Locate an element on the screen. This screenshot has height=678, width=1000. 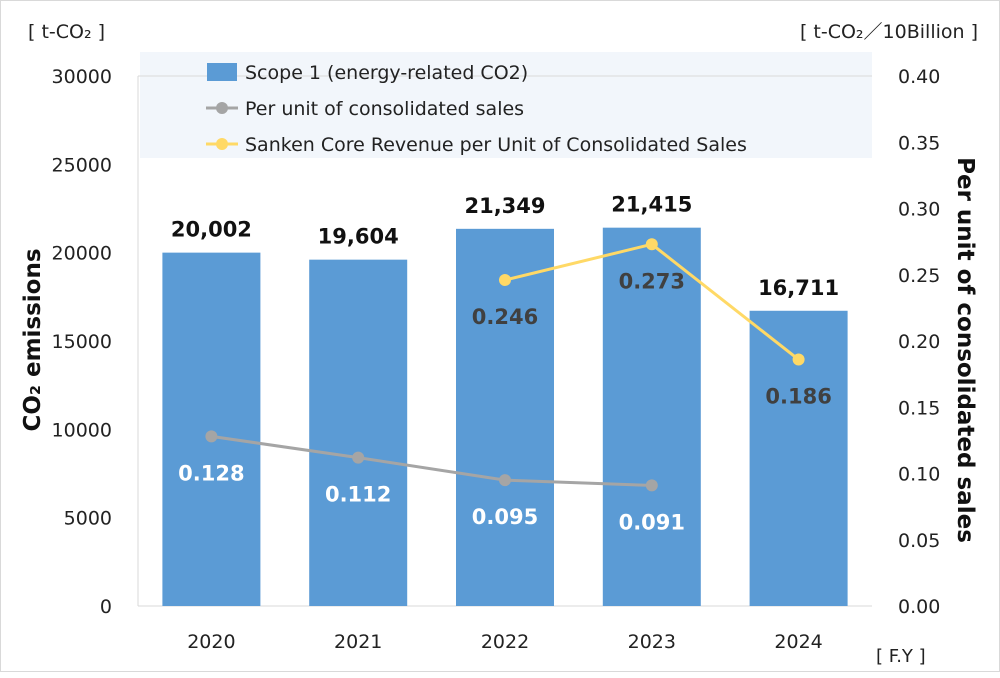
y-right-tick-label: 0.25 is located at coordinates (919, 276).